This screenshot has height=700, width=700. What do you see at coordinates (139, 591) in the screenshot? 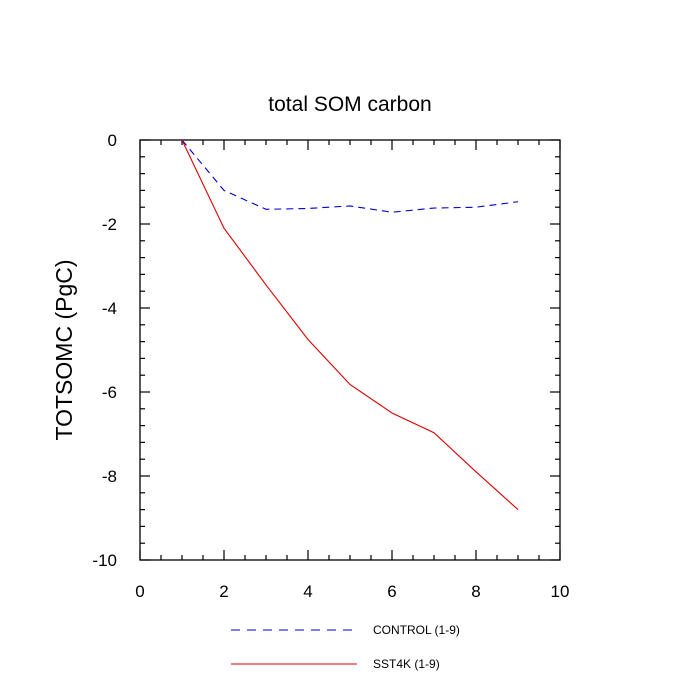
I see `x-tick-label: 0` at bounding box center [139, 591].